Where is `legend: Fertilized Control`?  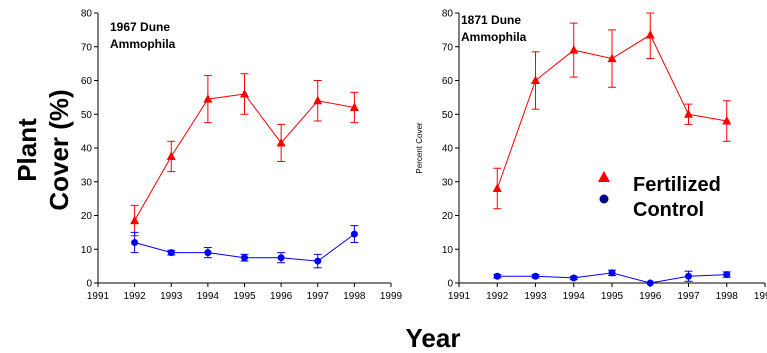 legend: Fertilized Control is located at coordinates (659, 196).